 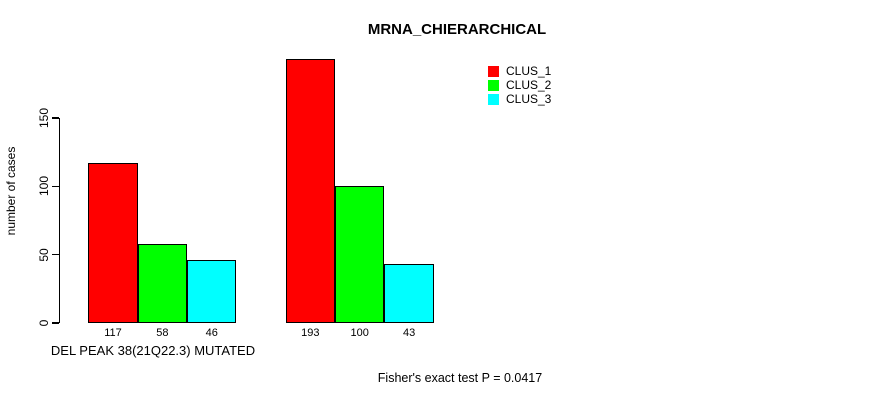 What do you see at coordinates (529, 71) in the screenshot?
I see `legend-label: CLUS_1` at bounding box center [529, 71].